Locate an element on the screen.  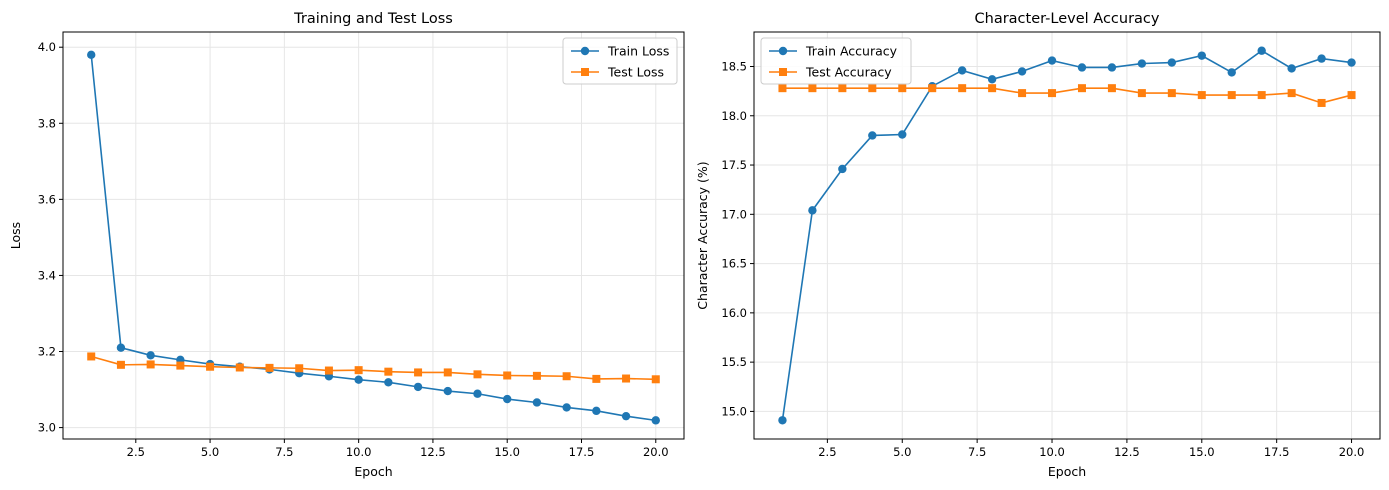
legend-entry-test-accuracy: Test Accuracy is located at coordinates (830, 72).